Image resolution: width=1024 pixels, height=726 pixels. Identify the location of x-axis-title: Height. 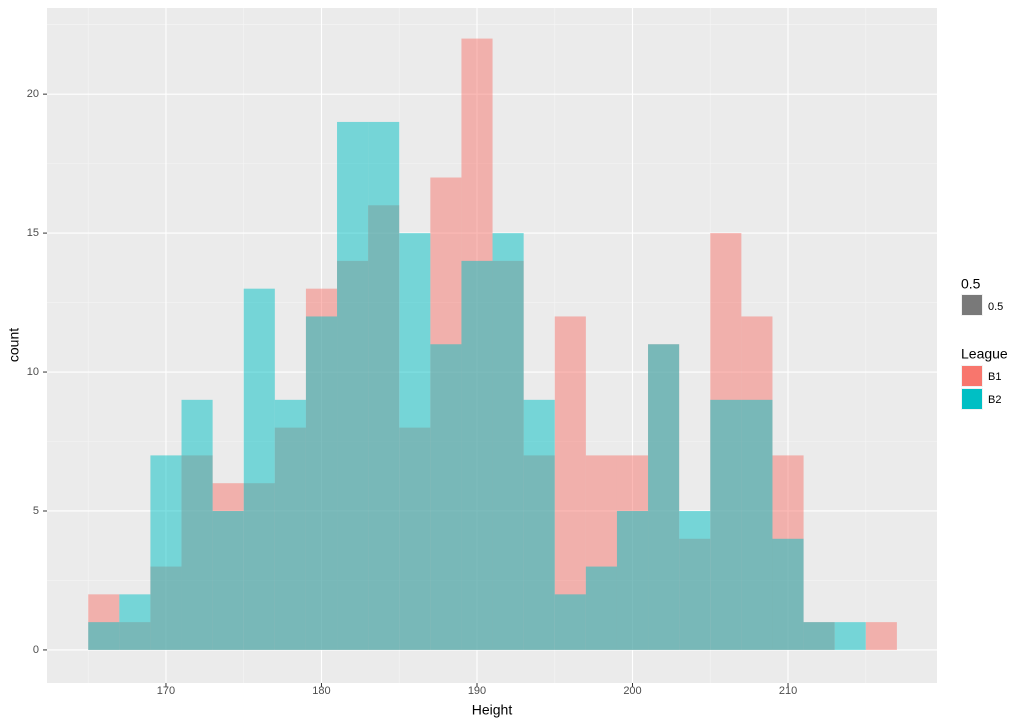
(492, 710).